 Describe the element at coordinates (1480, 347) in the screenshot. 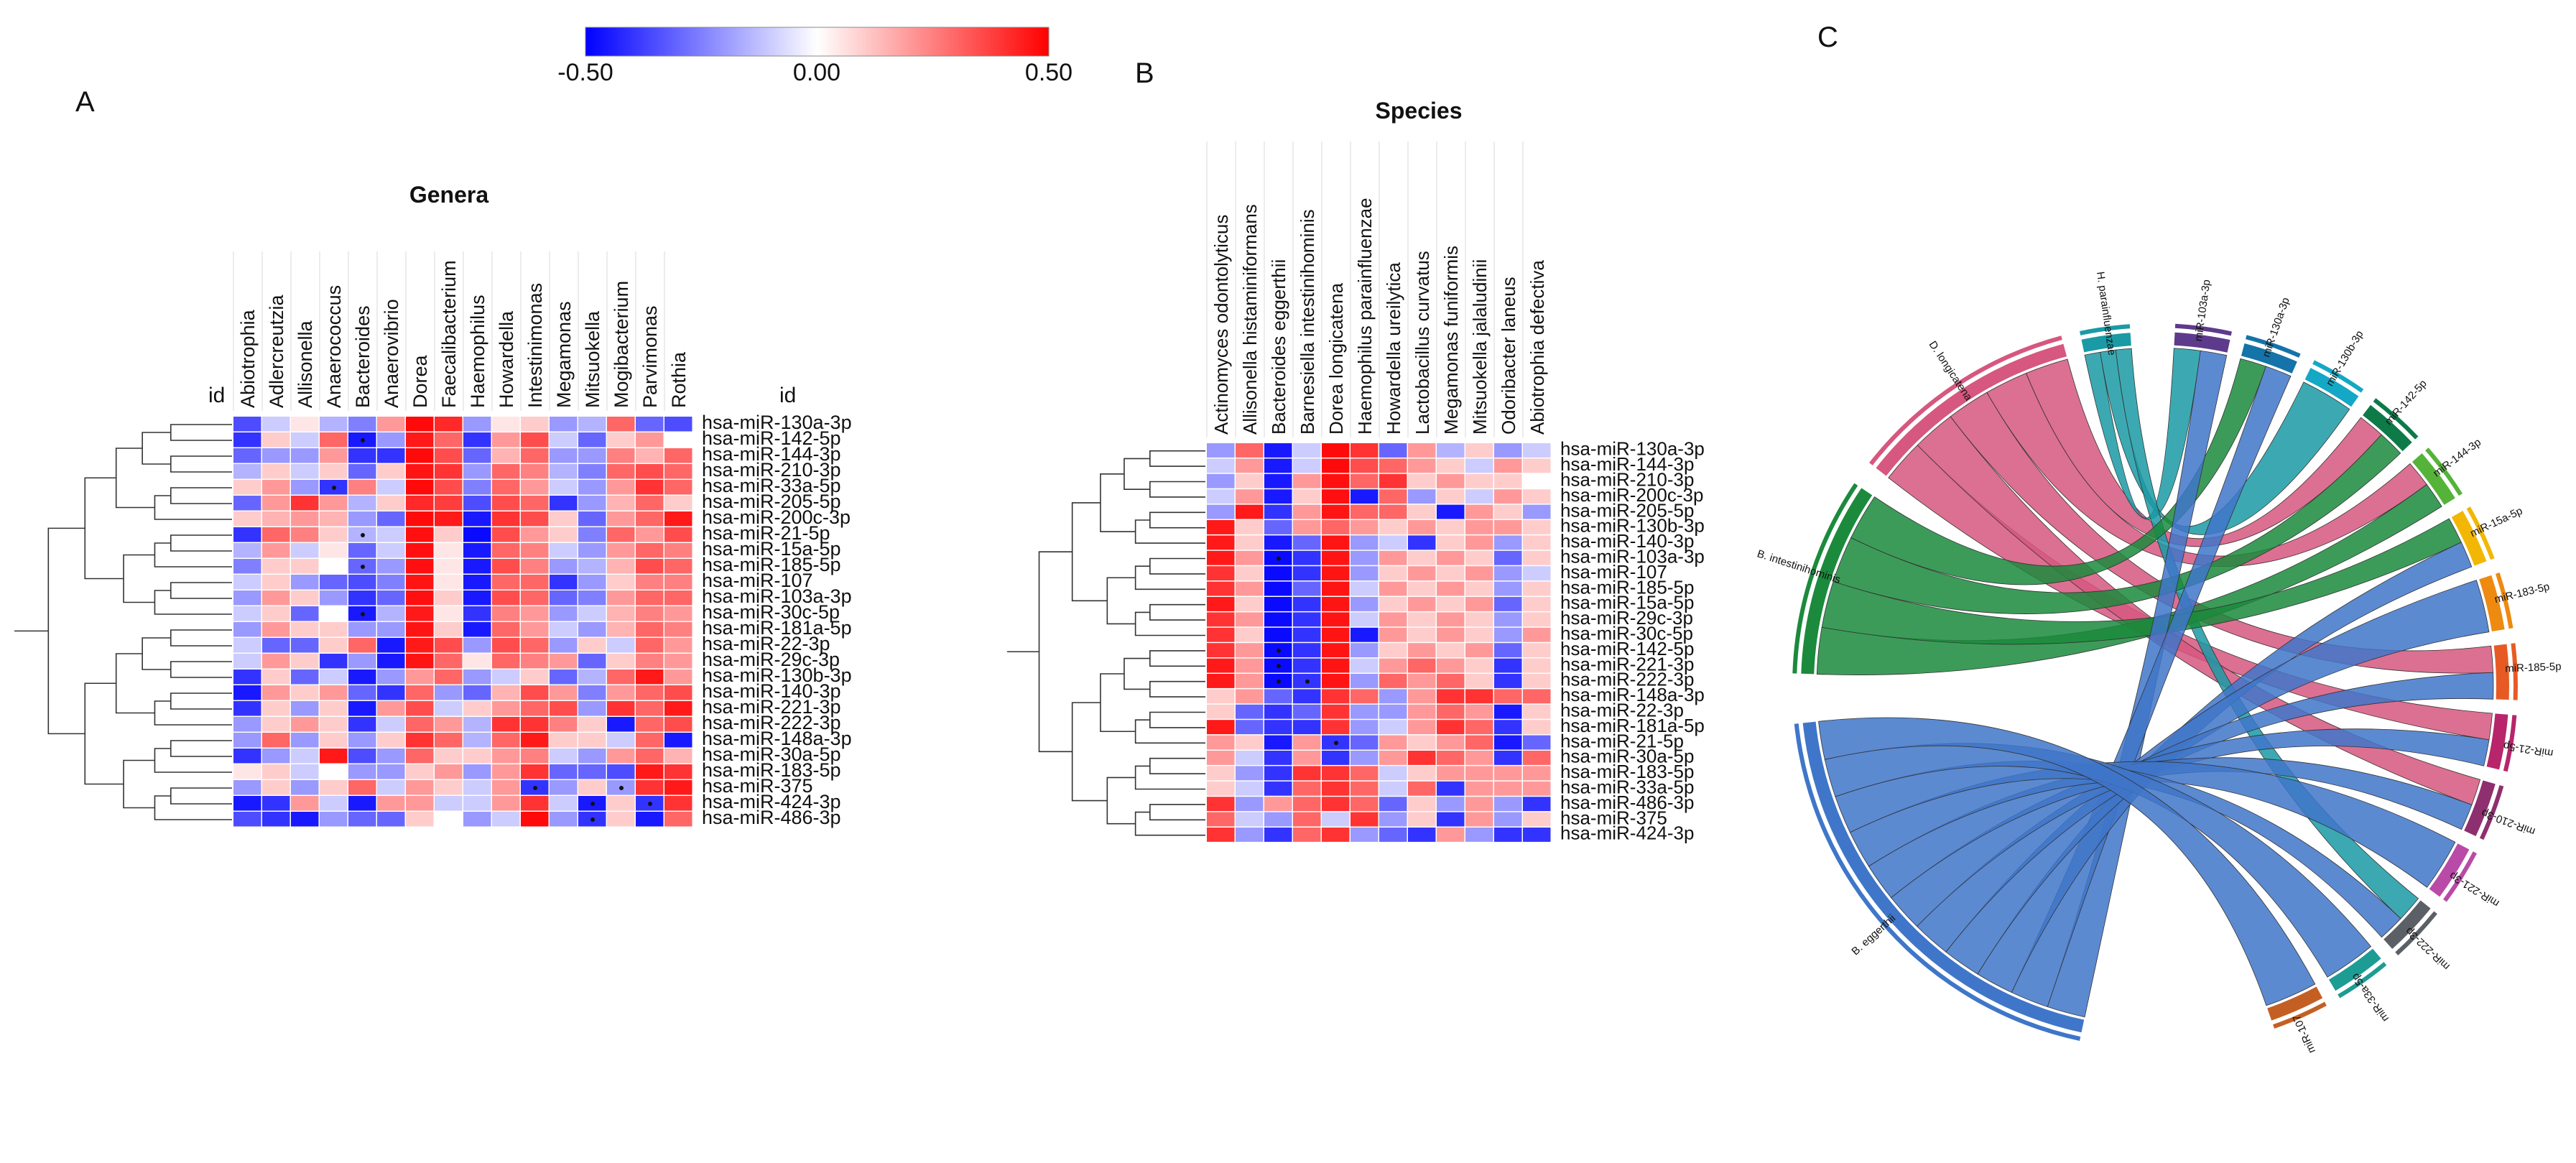

I see `column-label: Mitsuokella jalaludinii` at that location.